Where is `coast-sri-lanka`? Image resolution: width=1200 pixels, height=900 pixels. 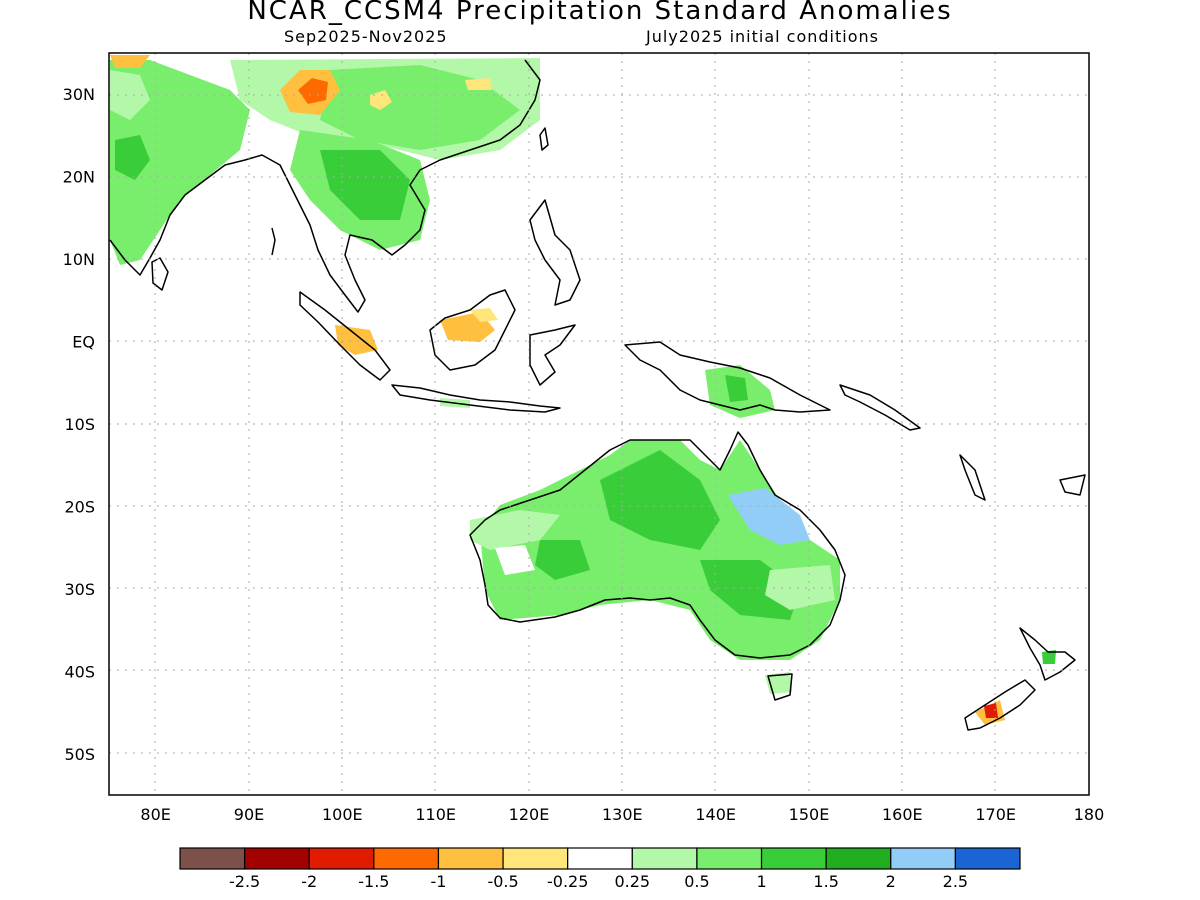 coast-sri-lanka is located at coordinates (160, 274).